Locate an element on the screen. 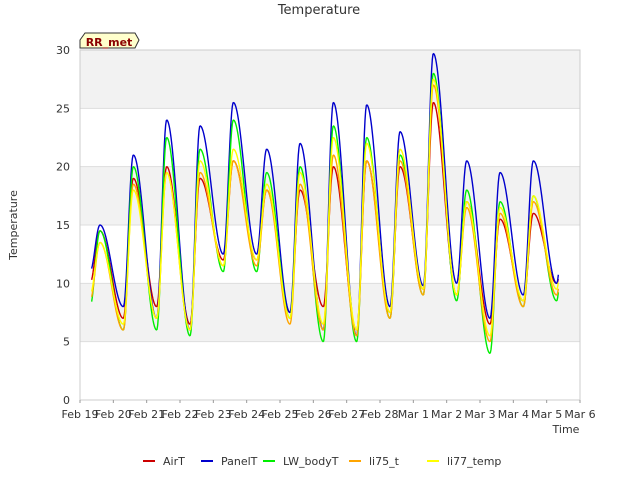  x-axis-label: Time is located at coordinates (566, 429).